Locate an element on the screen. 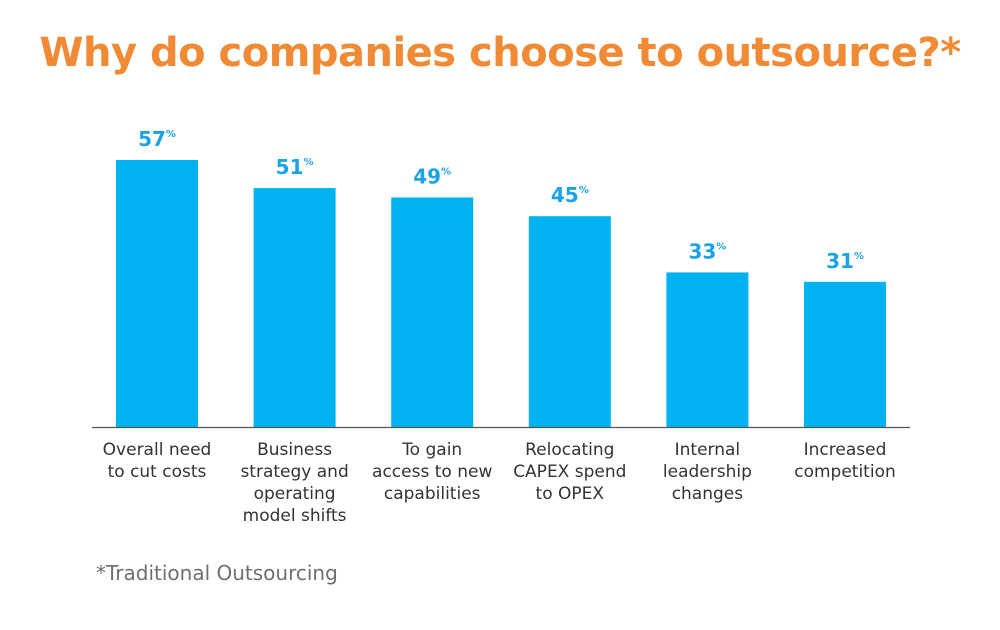 The image size is (1000, 630). value-label-1: 57% is located at coordinates (157, 139).